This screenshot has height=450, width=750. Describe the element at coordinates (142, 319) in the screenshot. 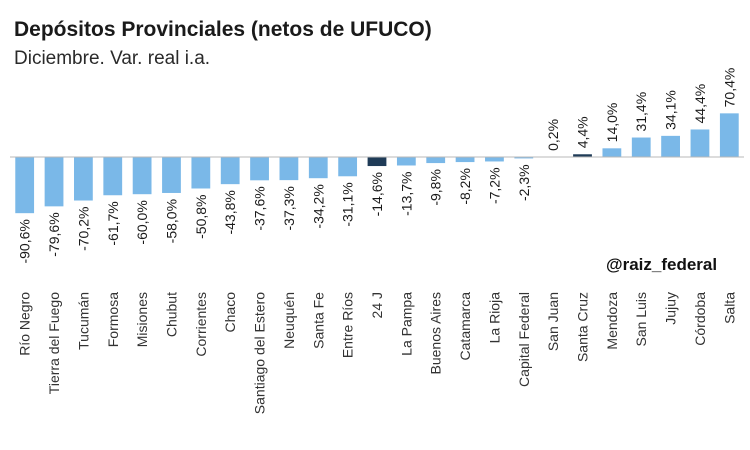

I see `category-label-misiones: Misiones` at that location.